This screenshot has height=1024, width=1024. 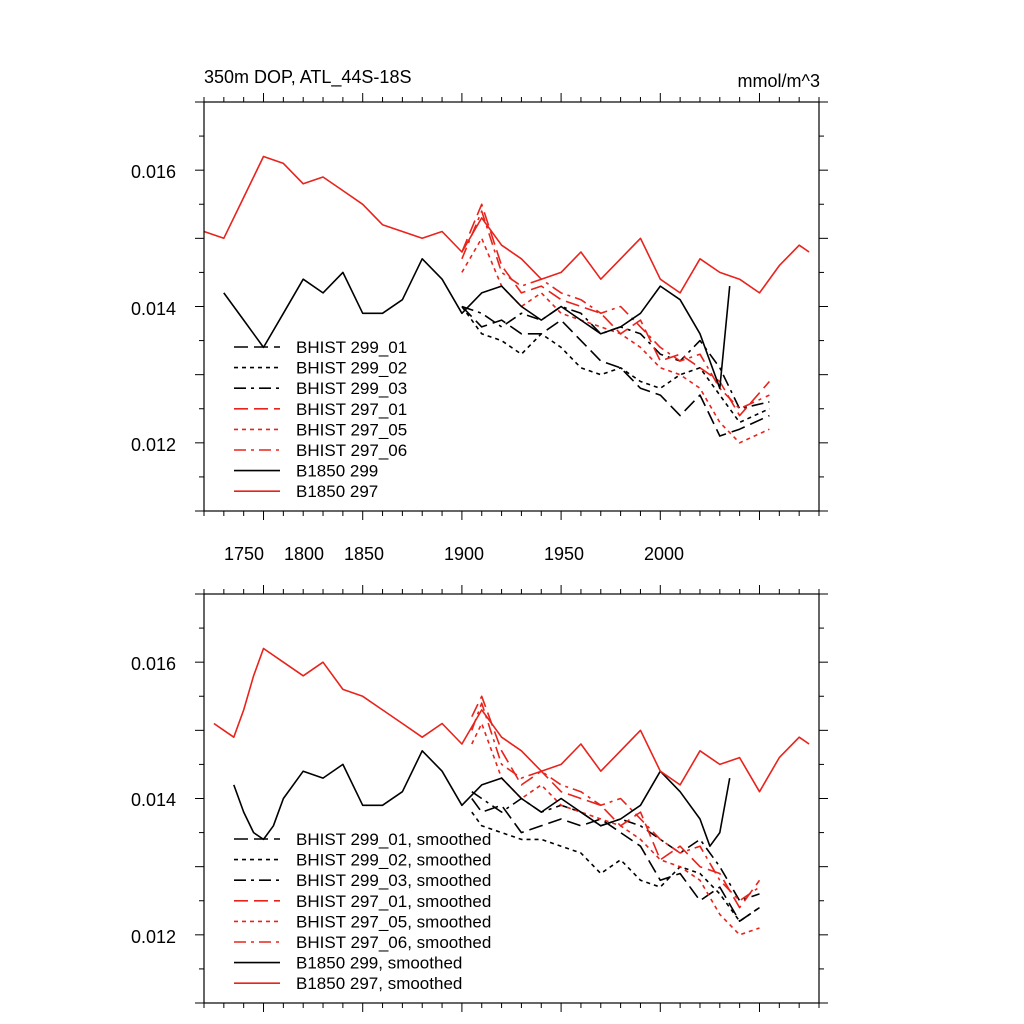 What do you see at coordinates (337, 471) in the screenshot?
I see `legend-label: B1850 299` at bounding box center [337, 471].